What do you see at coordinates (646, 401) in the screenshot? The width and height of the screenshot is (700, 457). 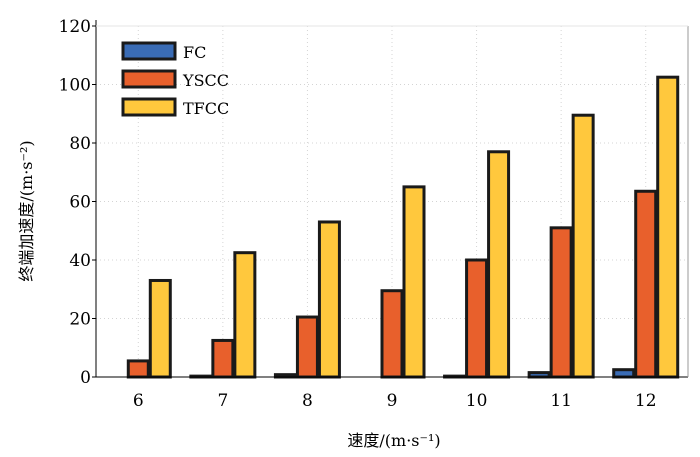 I see `x-tick-label: 12` at bounding box center [646, 401].